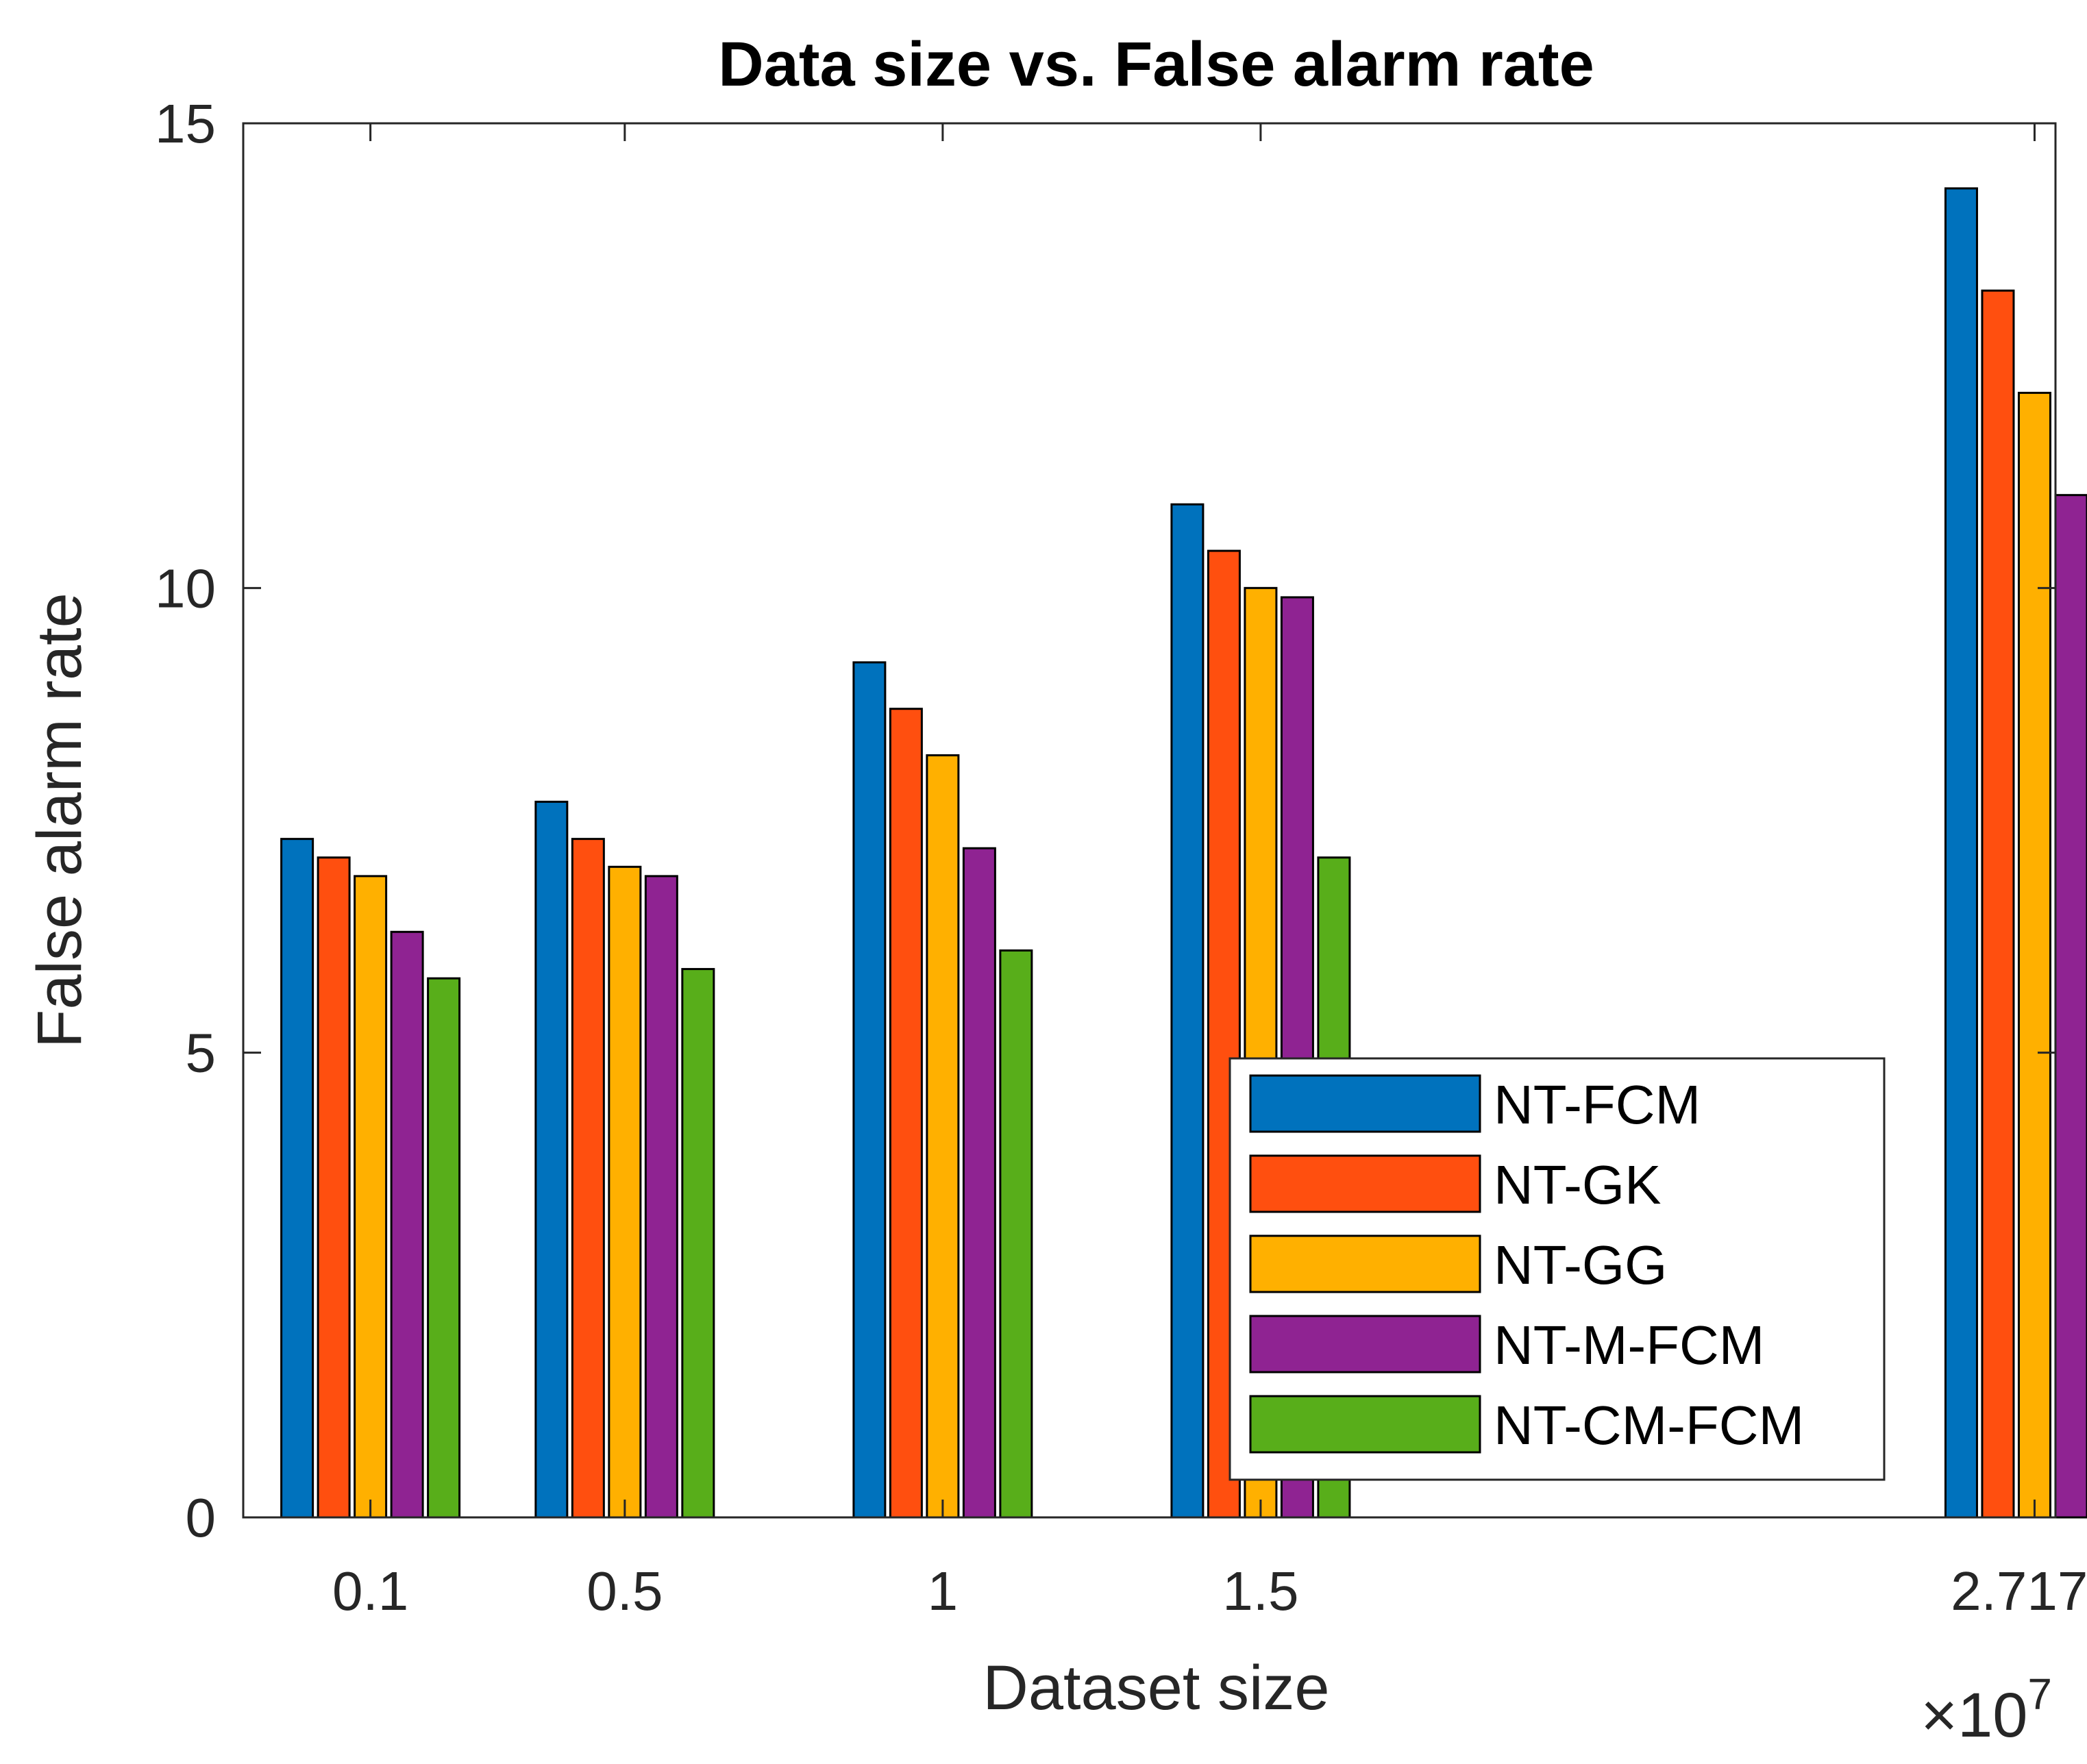 The height and width of the screenshot is (1764, 2087). Describe the element at coordinates (185, 123) in the screenshot. I see `y-tick-label: 15` at that location.